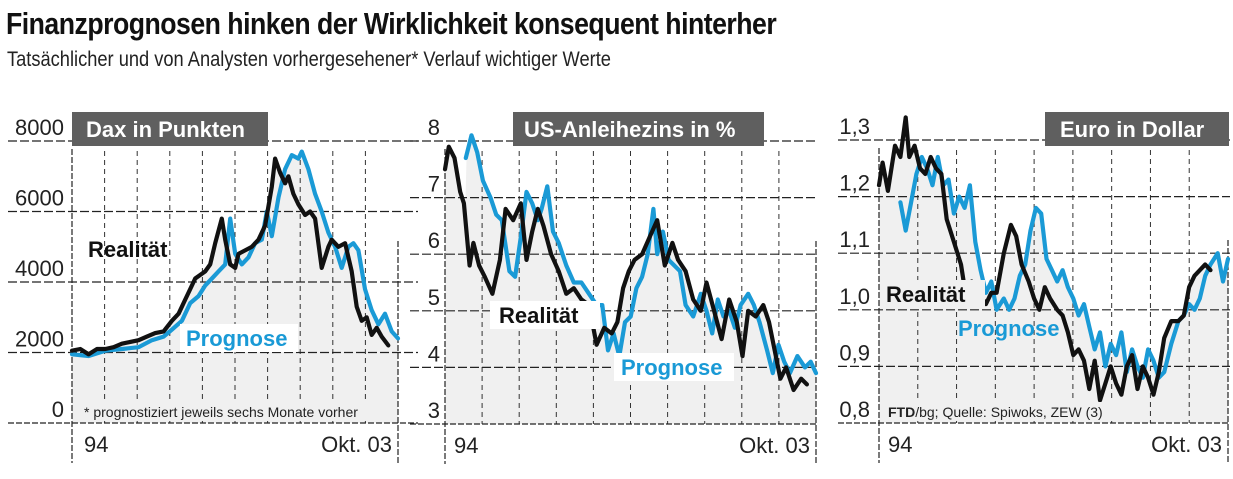 The width and height of the screenshot is (1233, 479). Describe the element at coordinates (39, 198) in the screenshot. I see `y-tick-label: 6000` at that location.